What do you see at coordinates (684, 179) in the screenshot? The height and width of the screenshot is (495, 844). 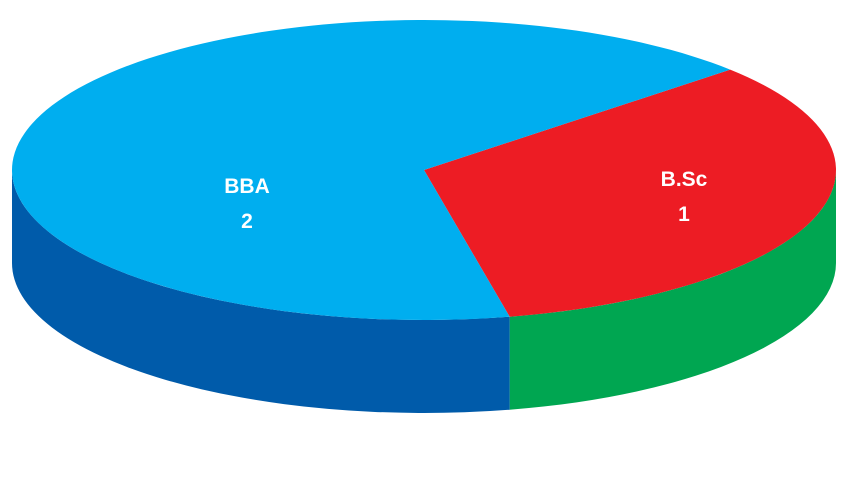 I see `label-bsc-category: B.Sc` at bounding box center [684, 179].